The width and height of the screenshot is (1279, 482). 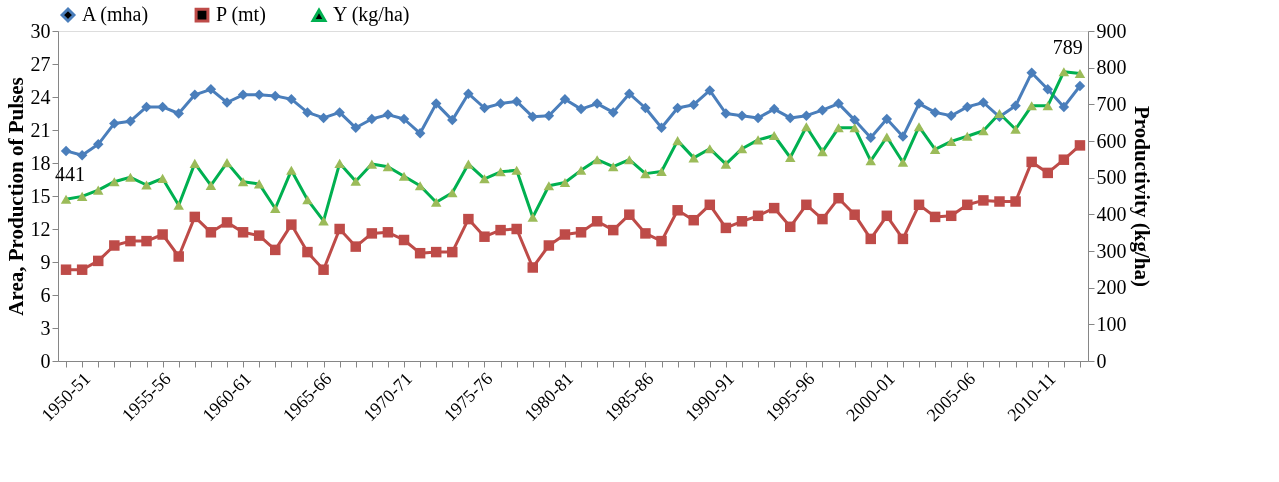 I want to click on y-tick-label: 3, so click(x=45, y=327).